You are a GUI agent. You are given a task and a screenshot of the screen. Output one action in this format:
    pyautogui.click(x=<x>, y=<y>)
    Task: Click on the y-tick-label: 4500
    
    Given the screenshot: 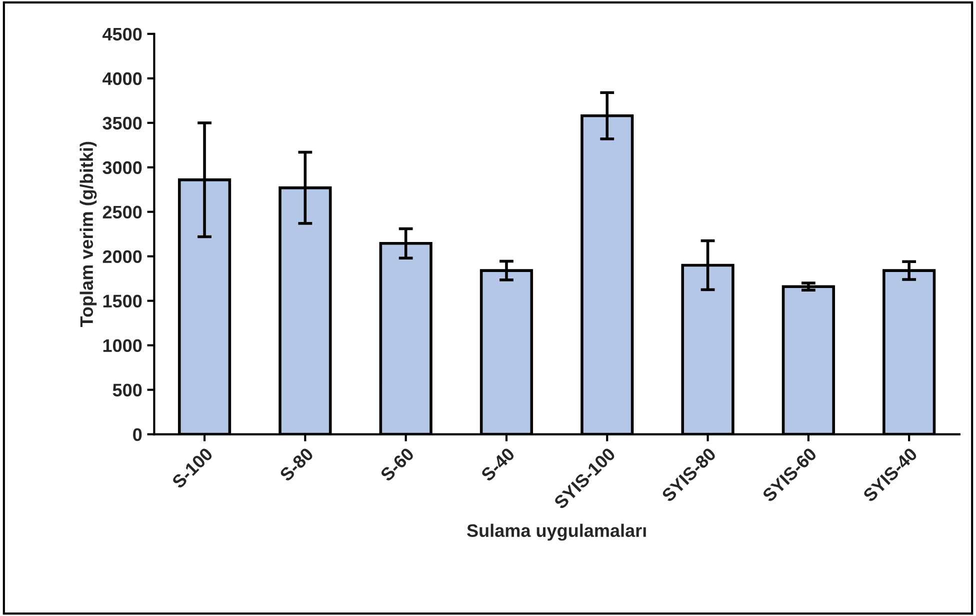 What is the action you would take?
    pyautogui.click(x=122, y=34)
    